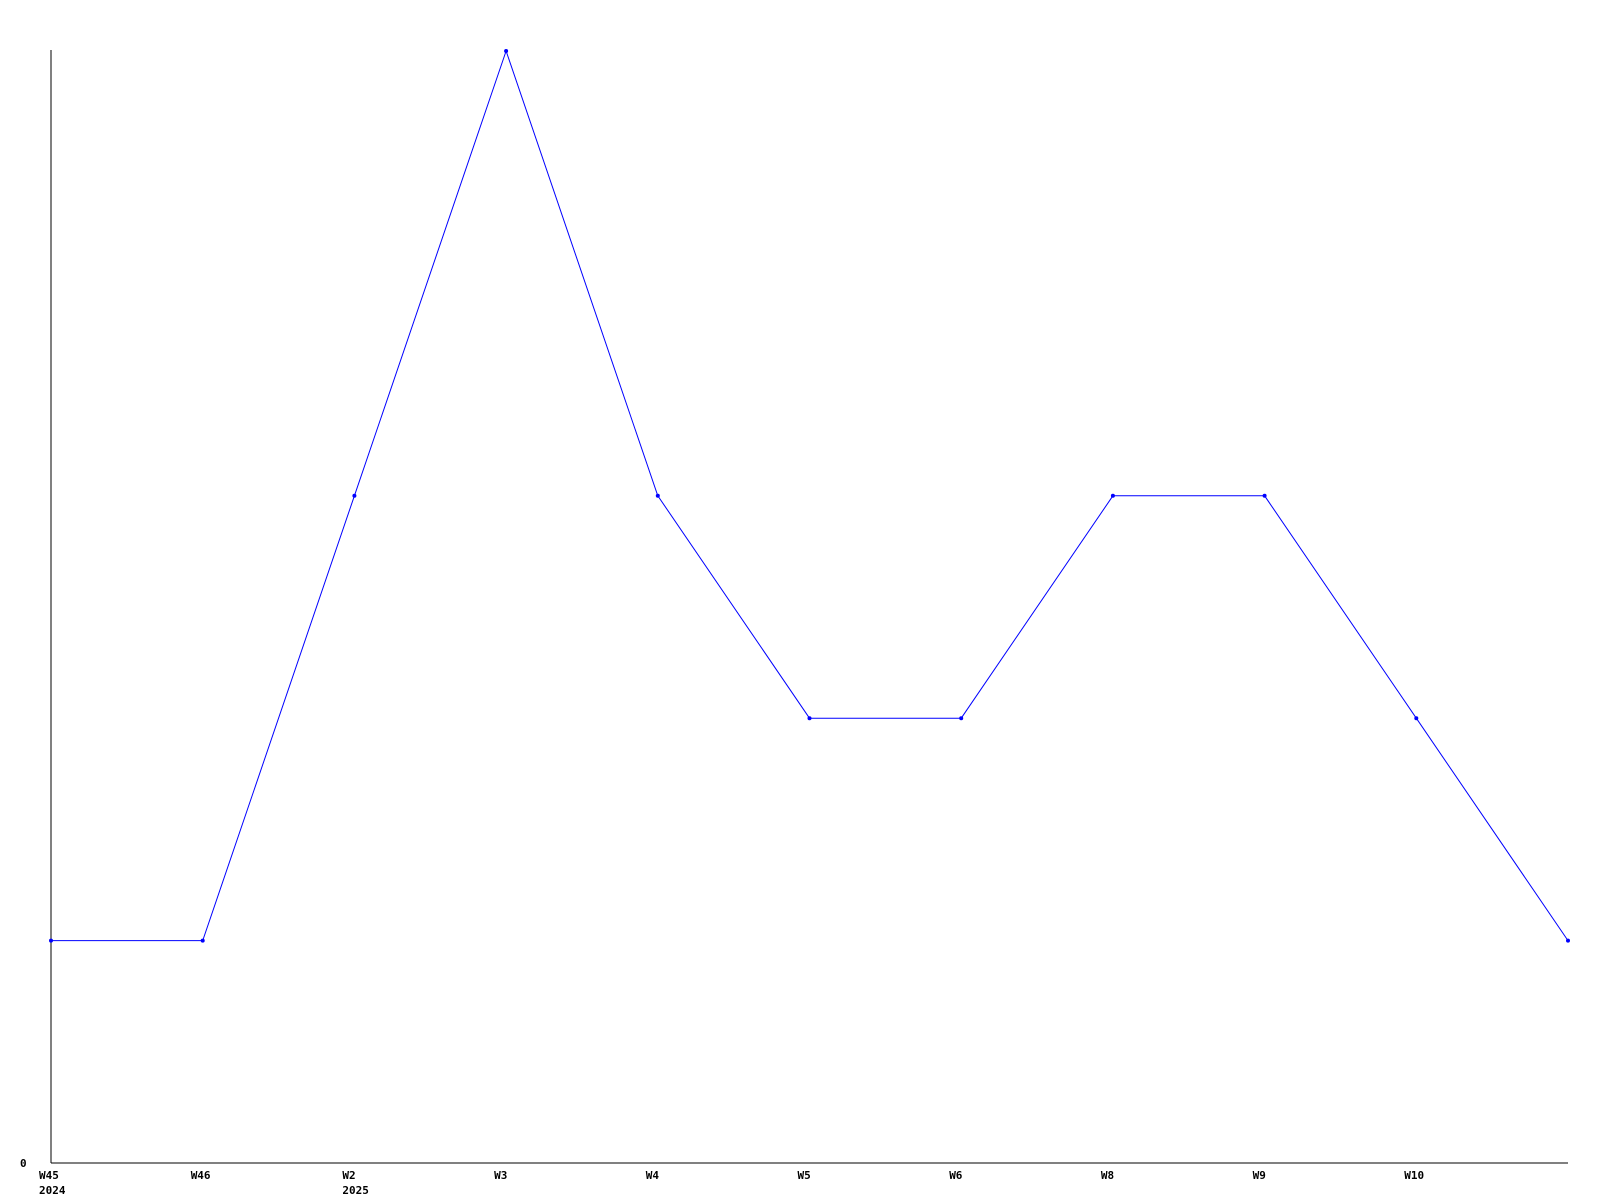 The image size is (1600, 1200). What do you see at coordinates (1107, 1175) in the screenshot?
I see `x-tick-label: W8` at bounding box center [1107, 1175].